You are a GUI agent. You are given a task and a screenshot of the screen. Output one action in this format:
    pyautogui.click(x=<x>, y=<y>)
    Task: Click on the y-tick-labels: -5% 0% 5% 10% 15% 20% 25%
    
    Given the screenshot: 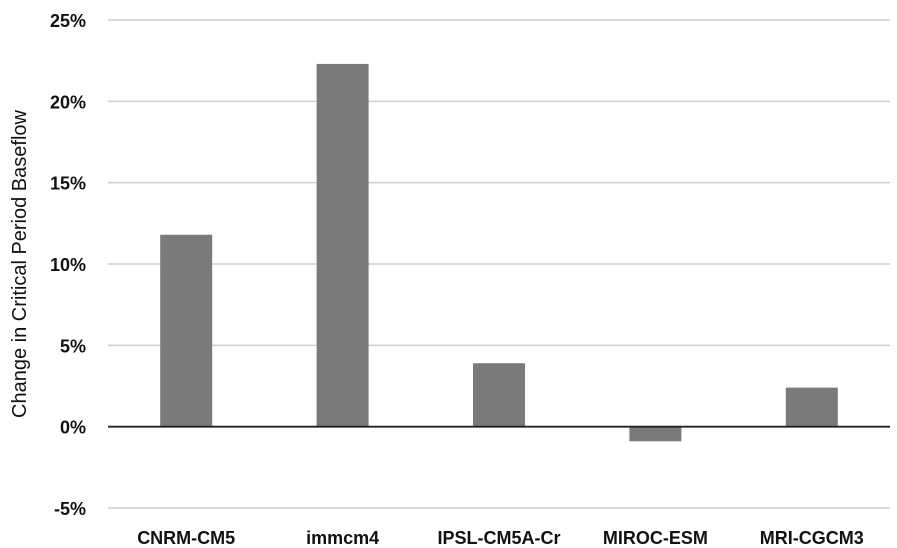 What is the action you would take?
    pyautogui.click(x=68, y=265)
    